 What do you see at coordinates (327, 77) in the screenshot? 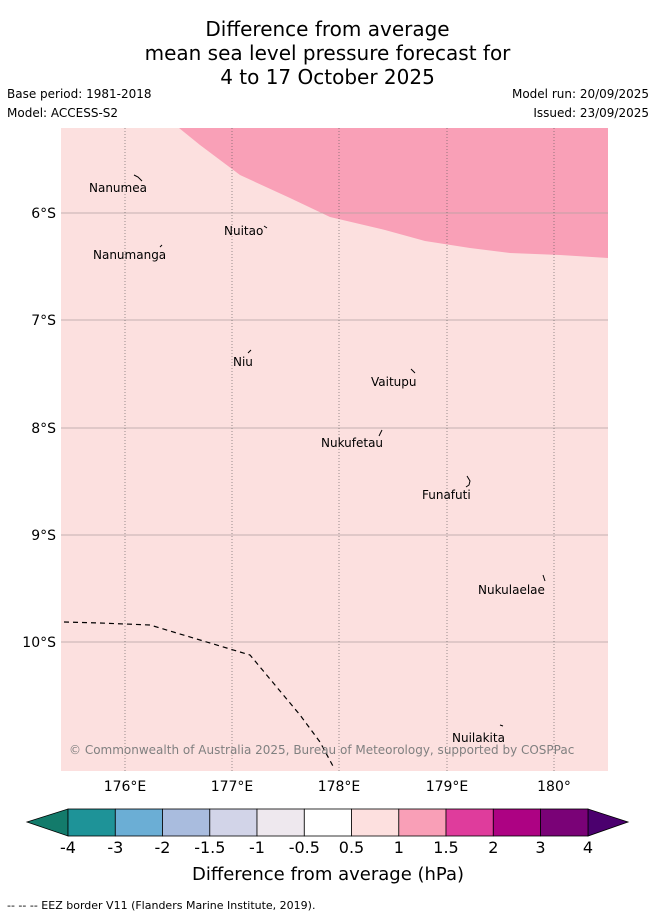
I see `title-line-3: 4 to 17 October 2025` at bounding box center [327, 77].